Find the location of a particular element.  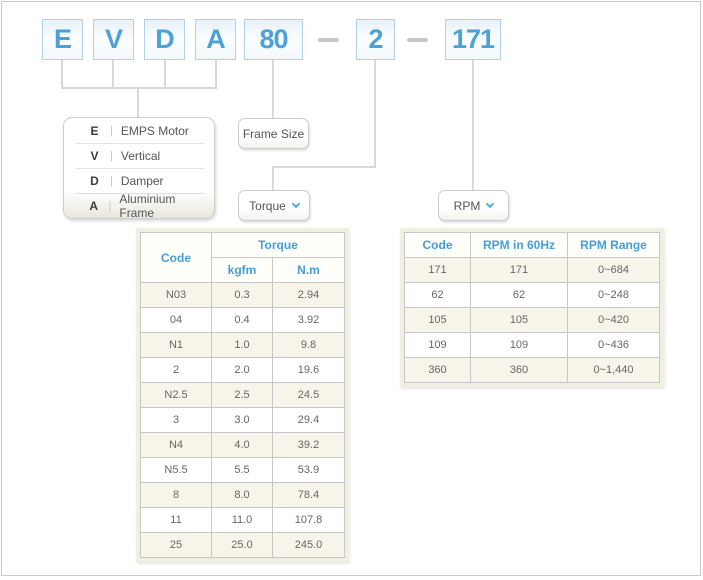

rpm-table-row: 62 62 0~248 is located at coordinates (532, 295).